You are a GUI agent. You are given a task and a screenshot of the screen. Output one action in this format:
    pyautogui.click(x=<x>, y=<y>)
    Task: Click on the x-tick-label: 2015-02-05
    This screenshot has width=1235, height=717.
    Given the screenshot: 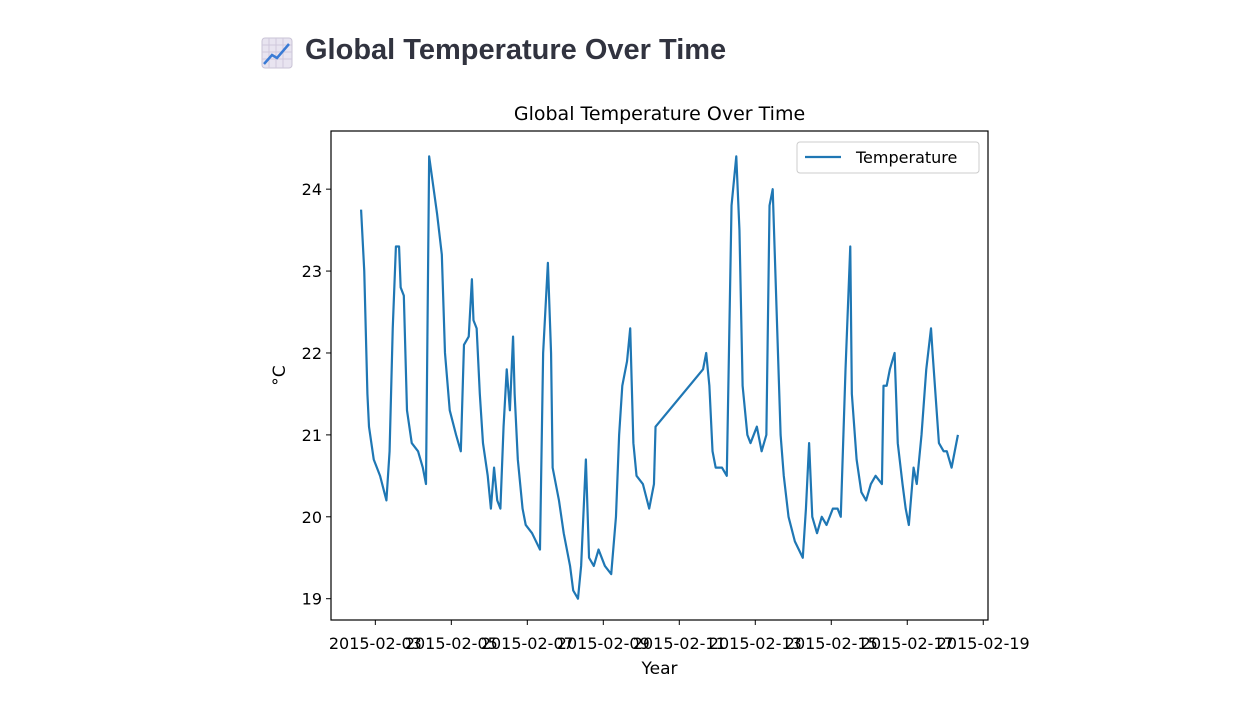 What is the action you would take?
    pyautogui.click(x=451, y=643)
    